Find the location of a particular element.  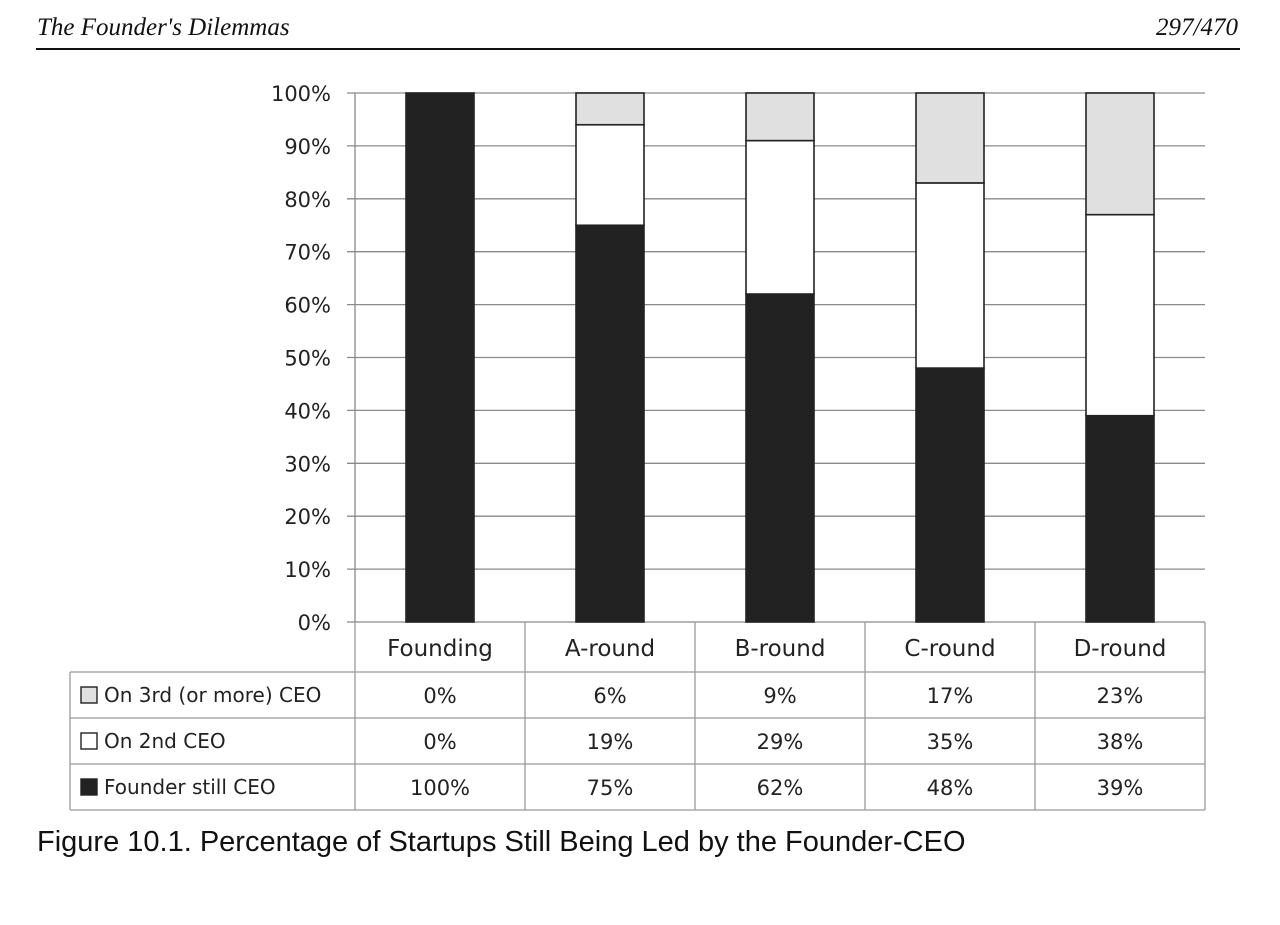

page-number: 297/470 is located at coordinates (1197, 27).